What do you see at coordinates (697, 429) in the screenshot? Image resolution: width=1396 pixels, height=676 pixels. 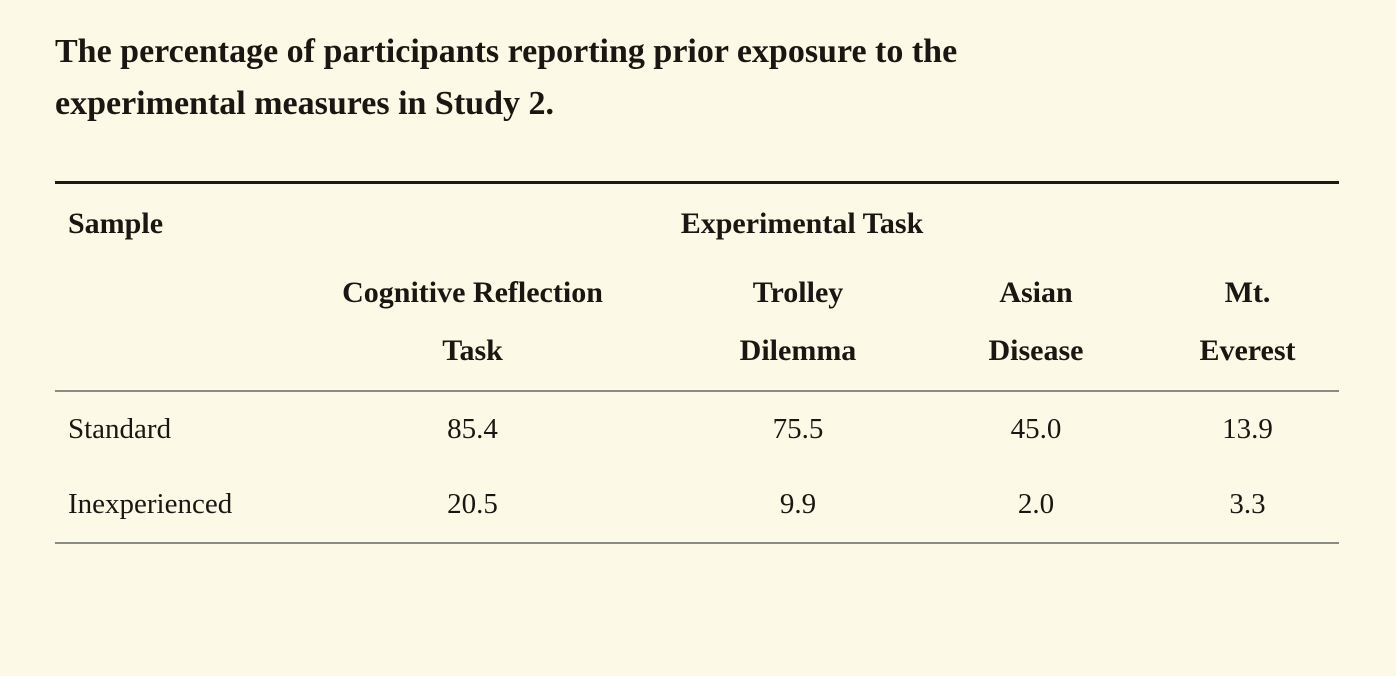 I see `table-row-standard: Standard 85.4 75.5 45.0 13.9` at bounding box center [697, 429].